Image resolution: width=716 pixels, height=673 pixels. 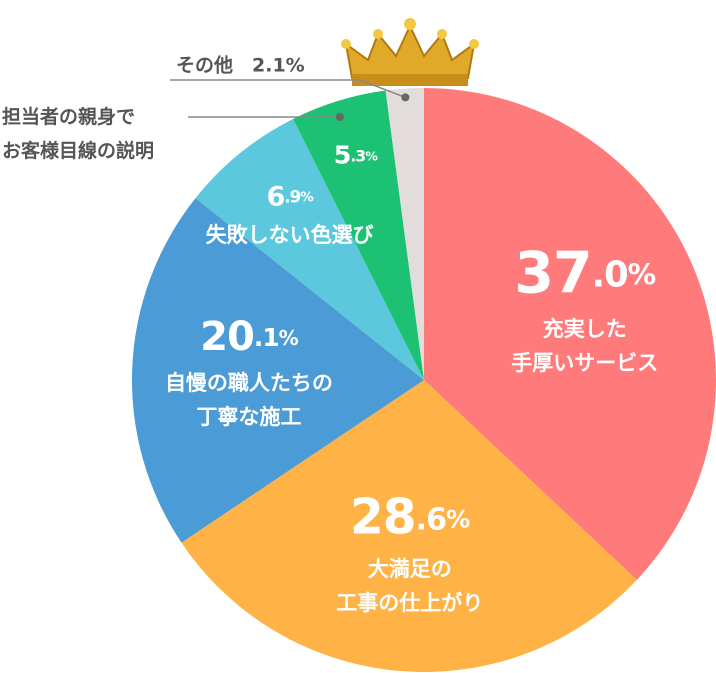 What do you see at coordinates (78, 150) in the screenshot?
I see `label-line: お客様目線の説明` at bounding box center [78, 150].